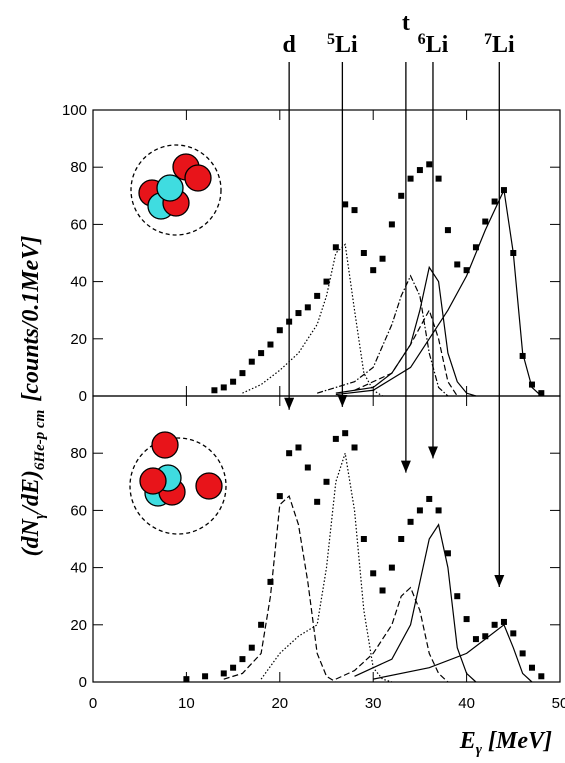  What do you see at coordinates (488, 39) in the screenshot?
I see `annotation-sup: 7` at bounding box center [488, 39].